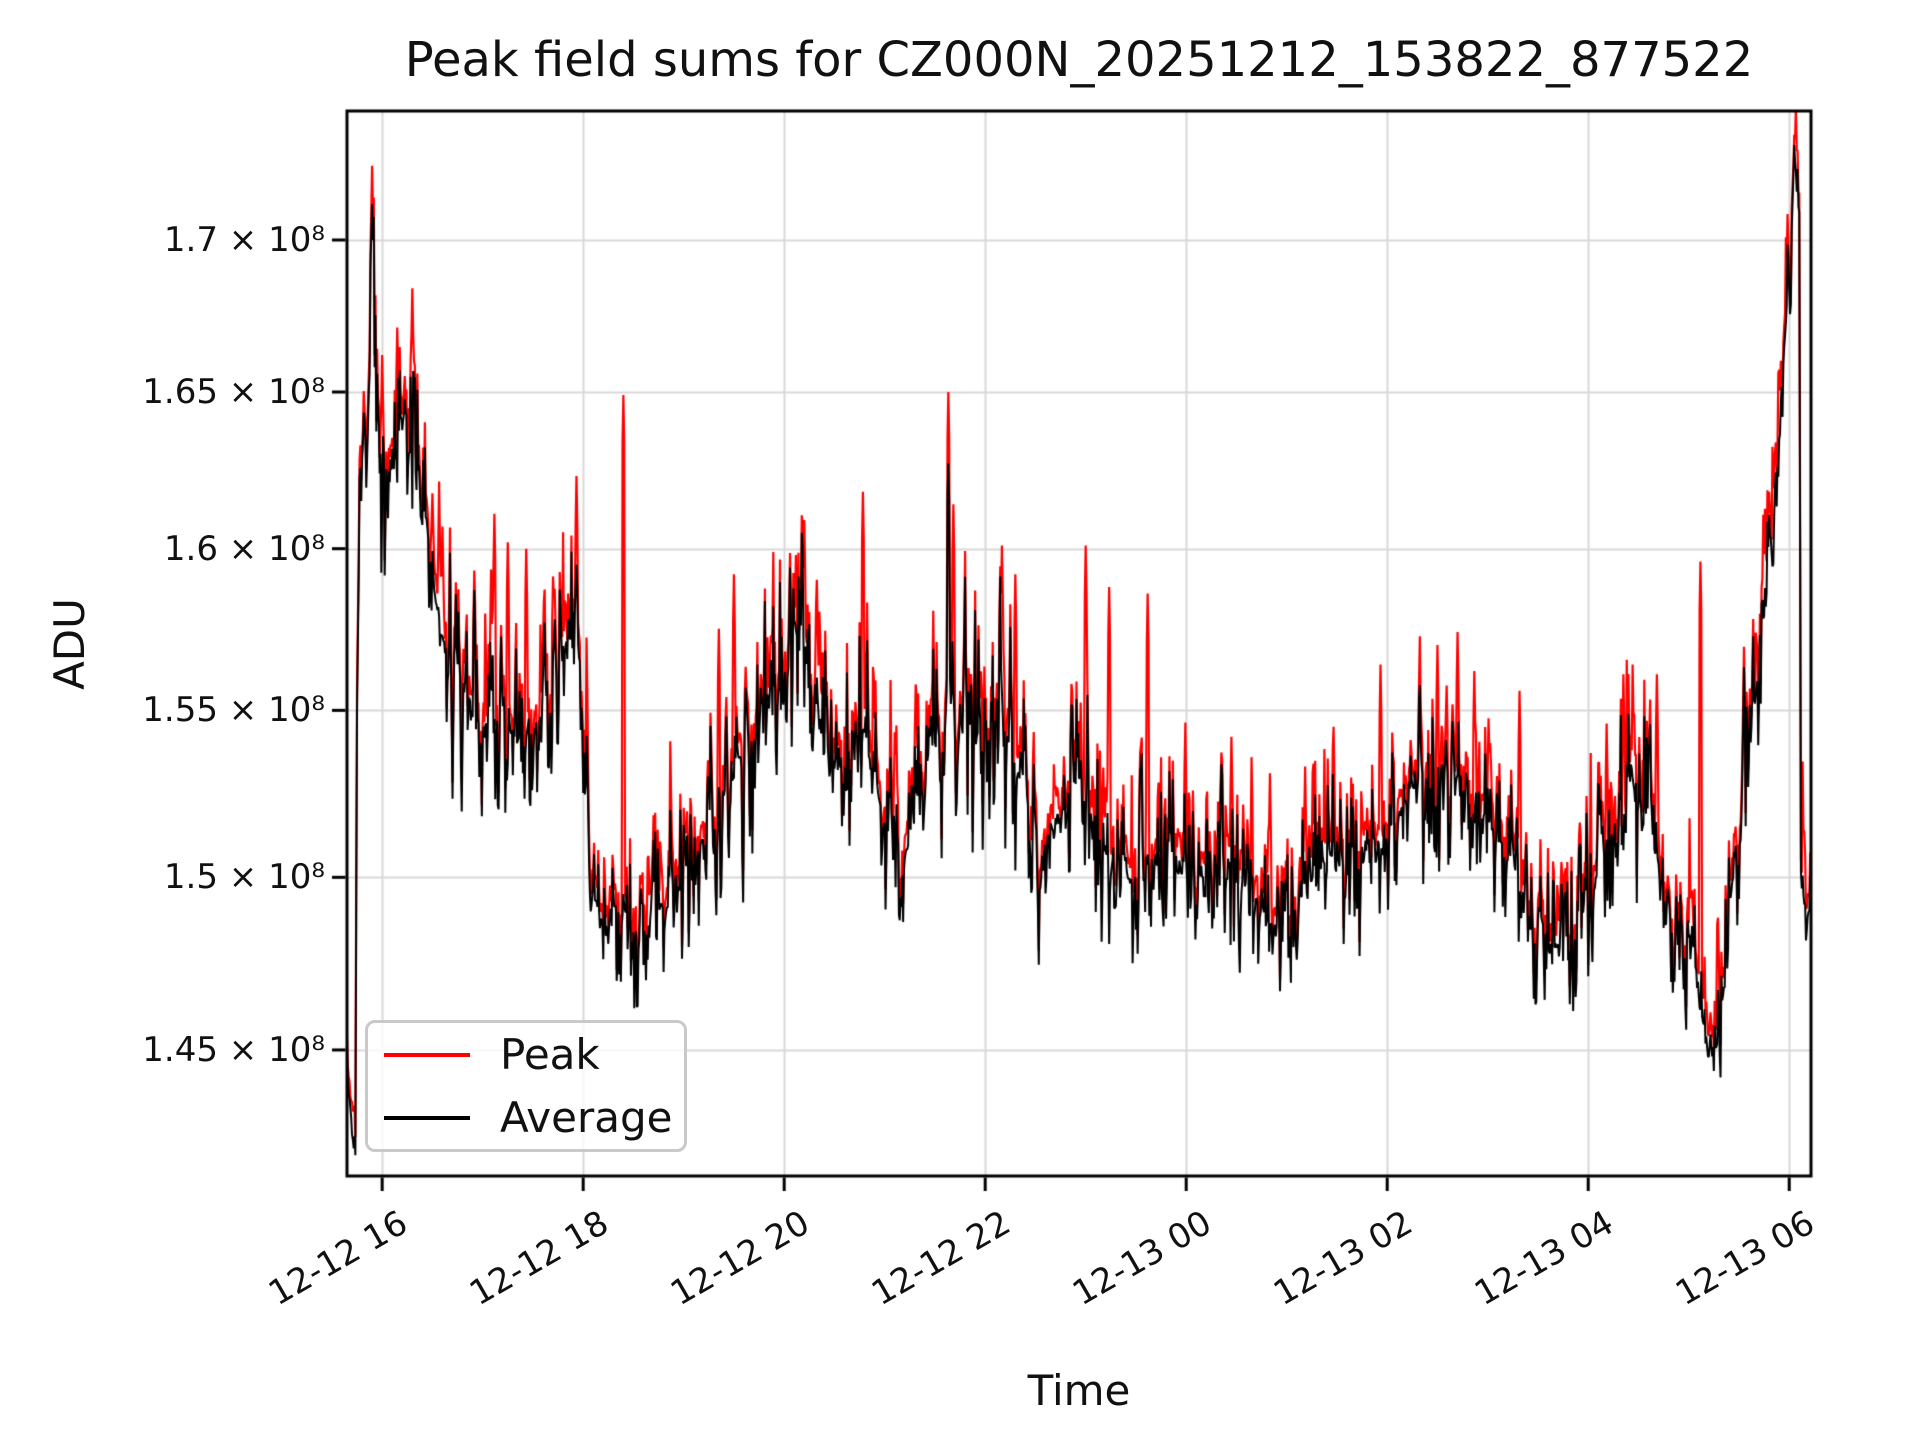  I want to click on legend-line-average, so click(427, 1117).